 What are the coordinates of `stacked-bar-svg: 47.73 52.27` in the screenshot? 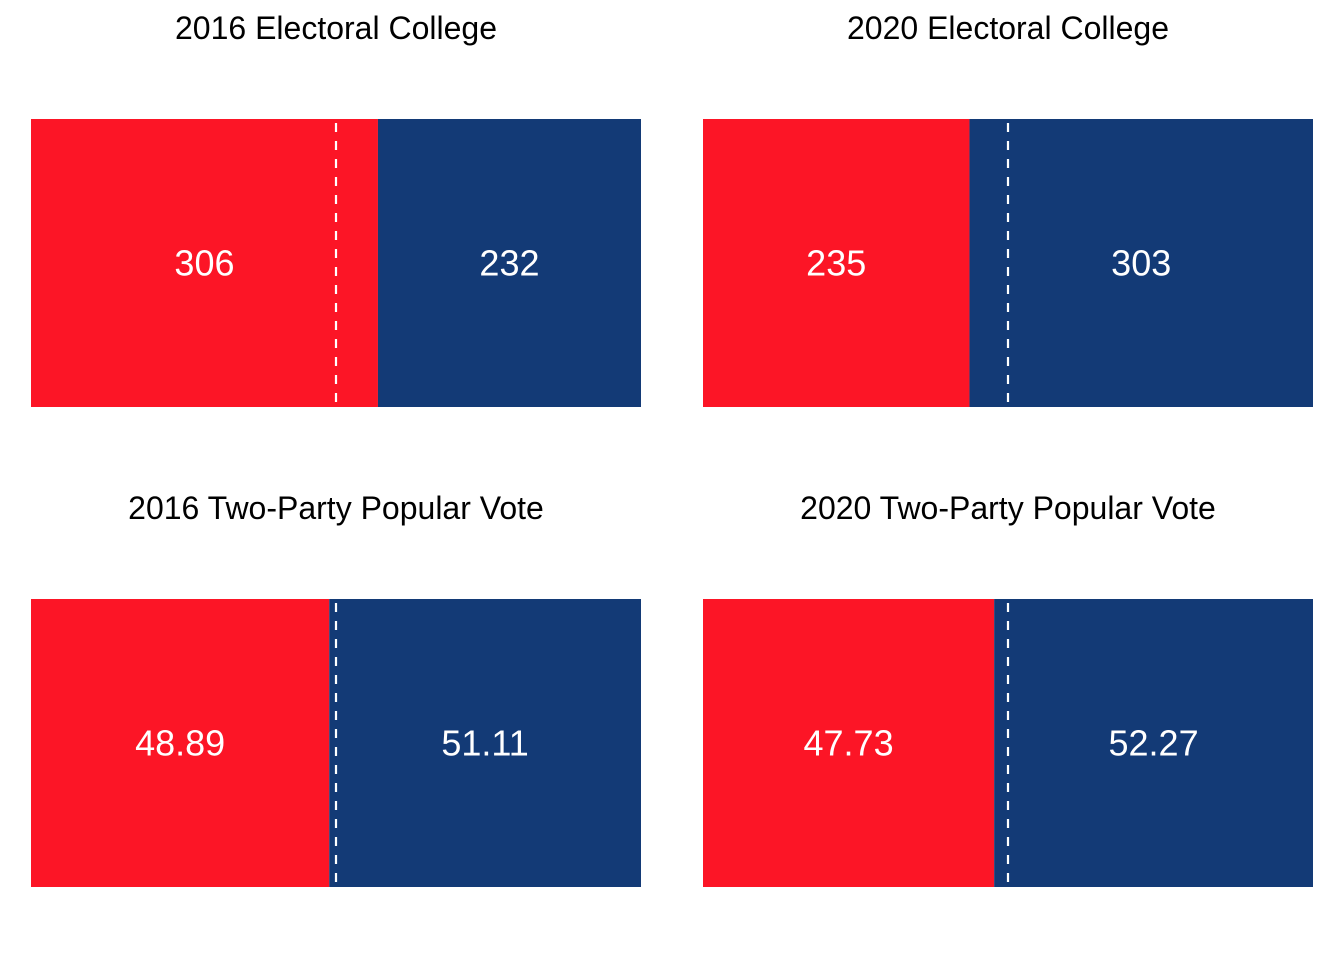 It's located at (1008, 743).